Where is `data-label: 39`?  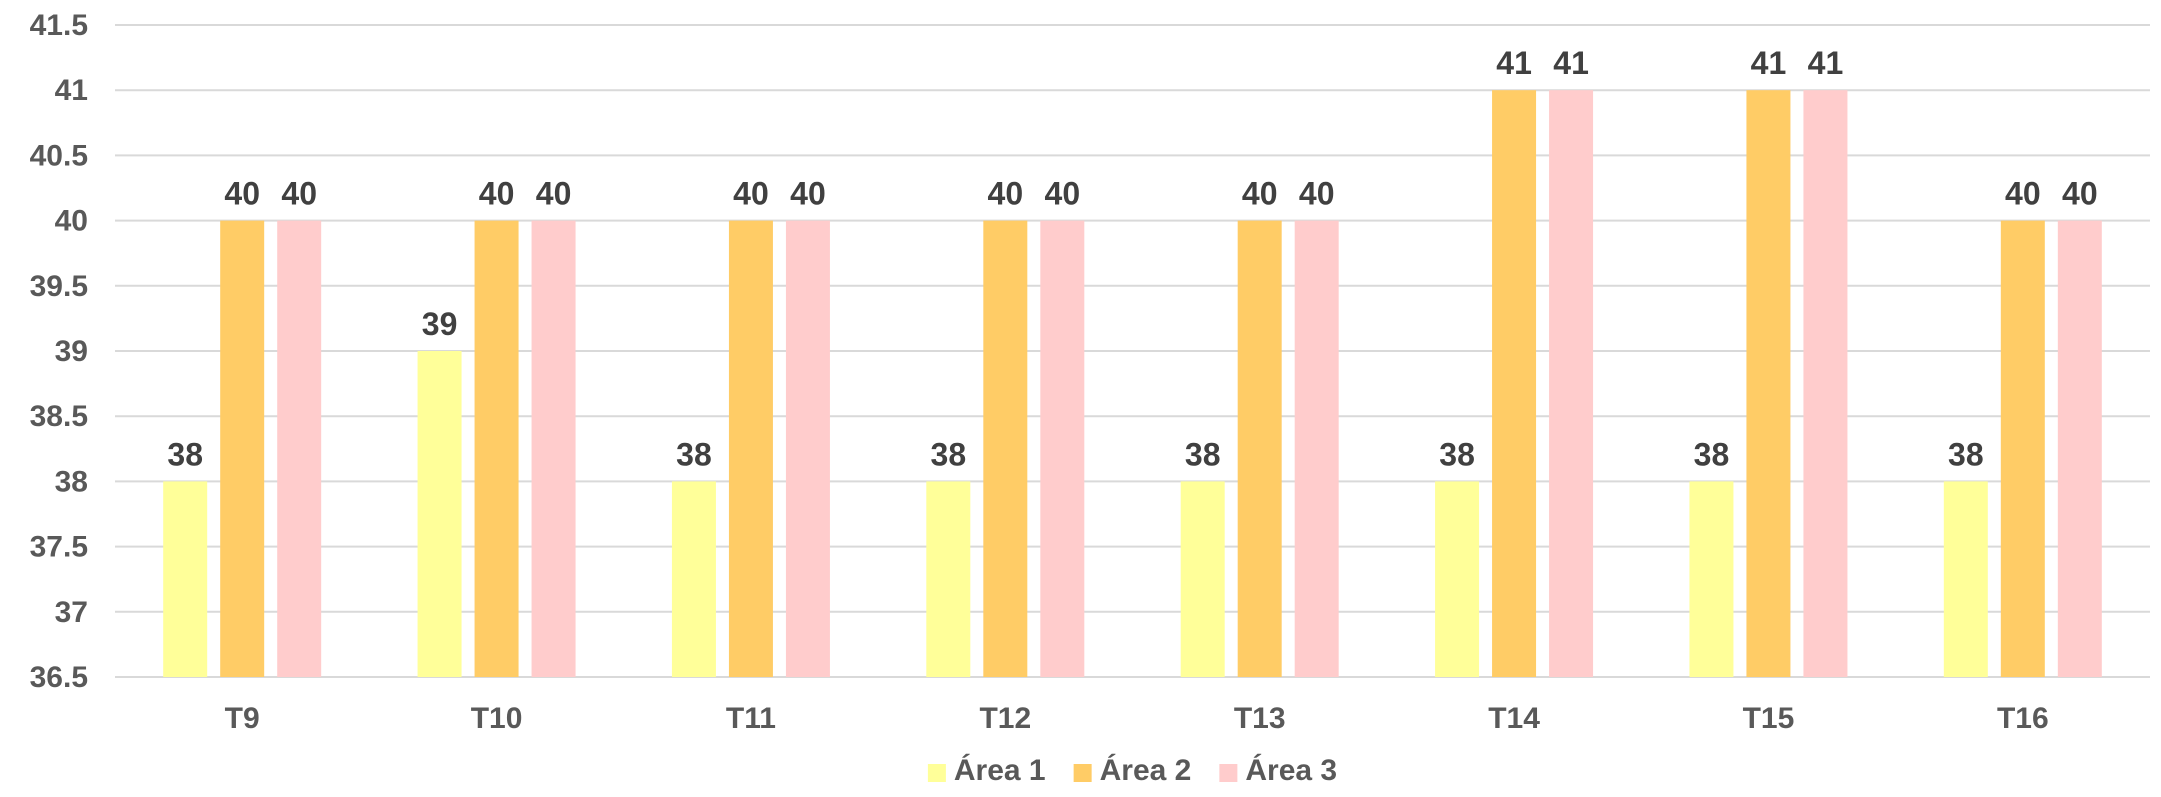
data-label: 39 is located at coordinates (440, 324).